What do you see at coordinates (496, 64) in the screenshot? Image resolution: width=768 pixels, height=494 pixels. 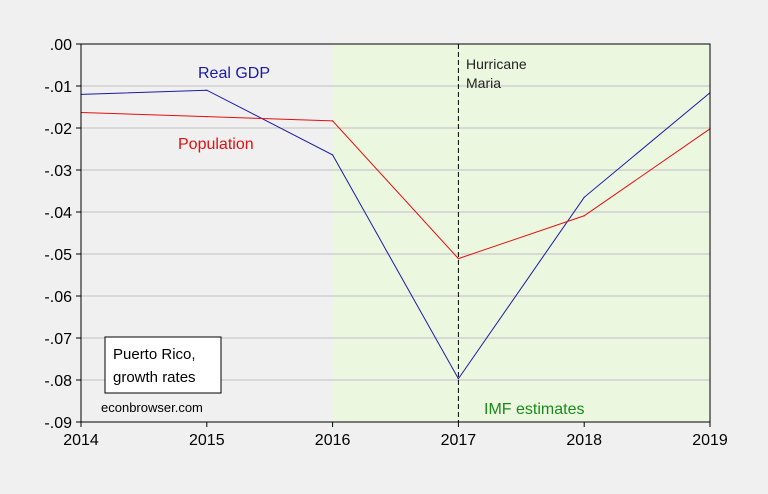 I see `hurricane-label-line1: Hurricane` at bounding box center [496, 64].